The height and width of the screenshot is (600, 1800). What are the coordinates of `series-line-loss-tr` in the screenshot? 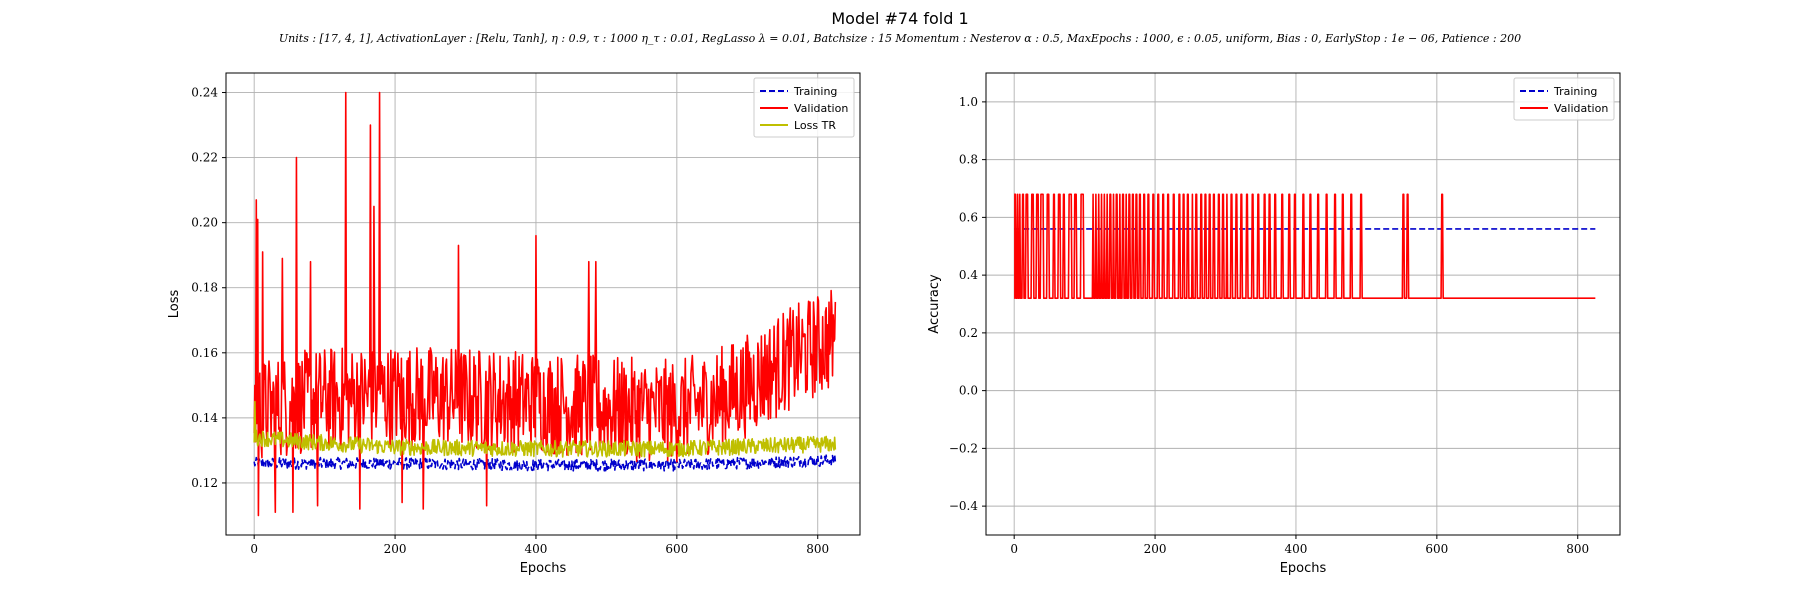 It's located at (545, 429).